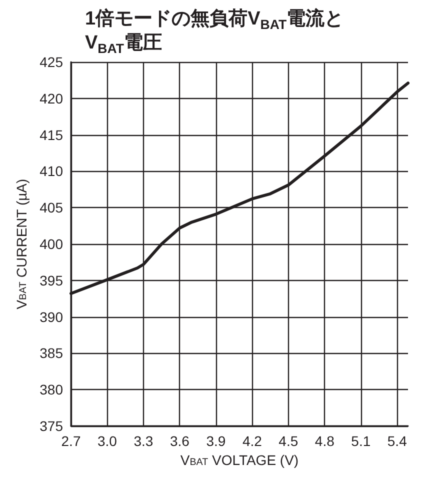  Describe the element at coordinates (52, 134) in the screenshot. I see `y-tick-label: 415` at that location.